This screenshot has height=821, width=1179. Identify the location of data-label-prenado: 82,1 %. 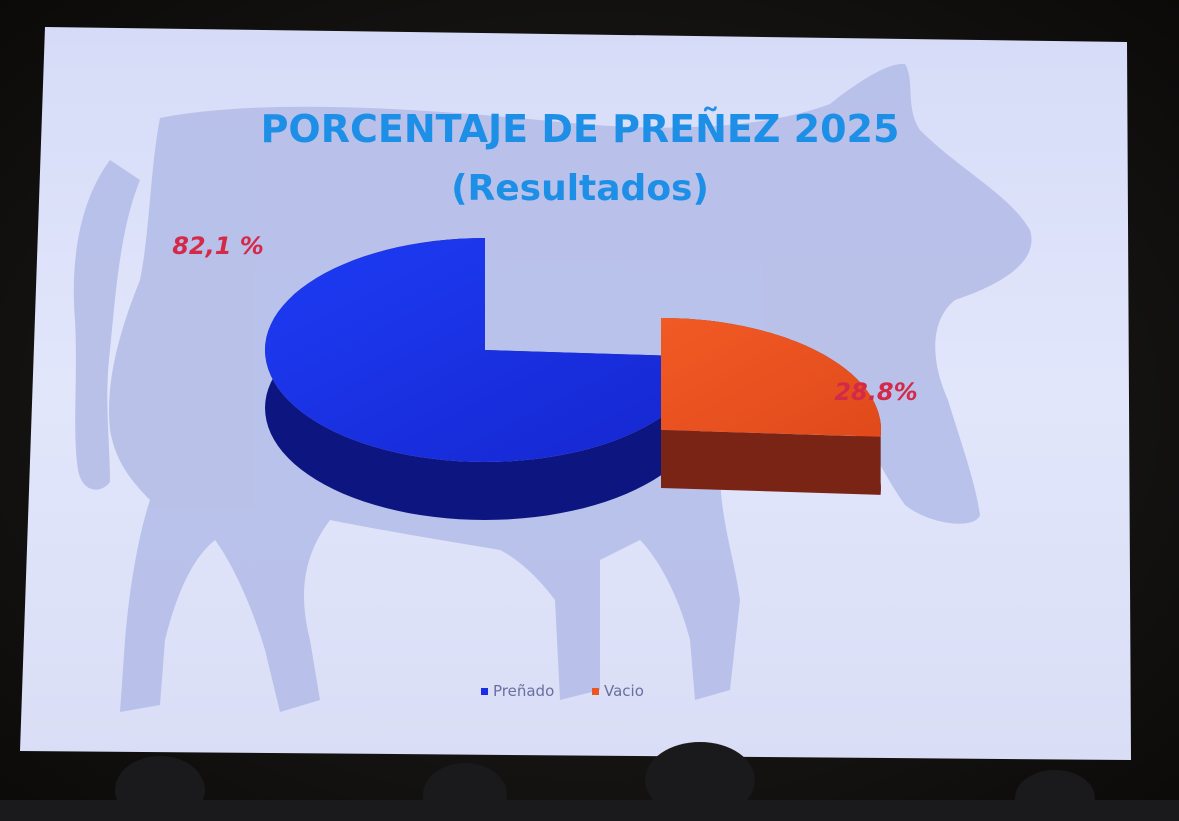
(218, 246).